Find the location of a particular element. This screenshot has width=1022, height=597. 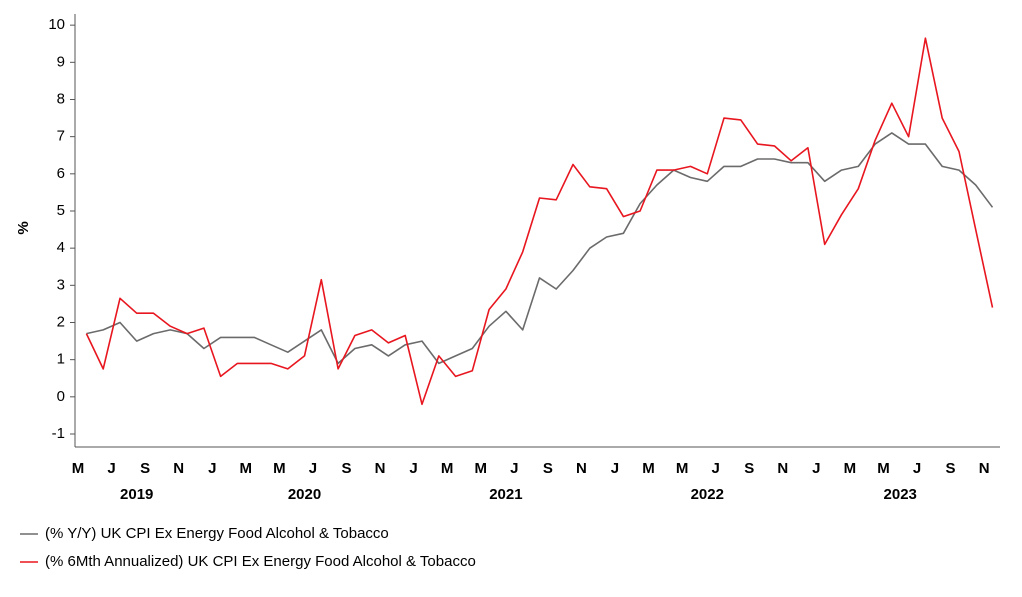

y-tick-label: 8 is located at coordinates (61, 98).